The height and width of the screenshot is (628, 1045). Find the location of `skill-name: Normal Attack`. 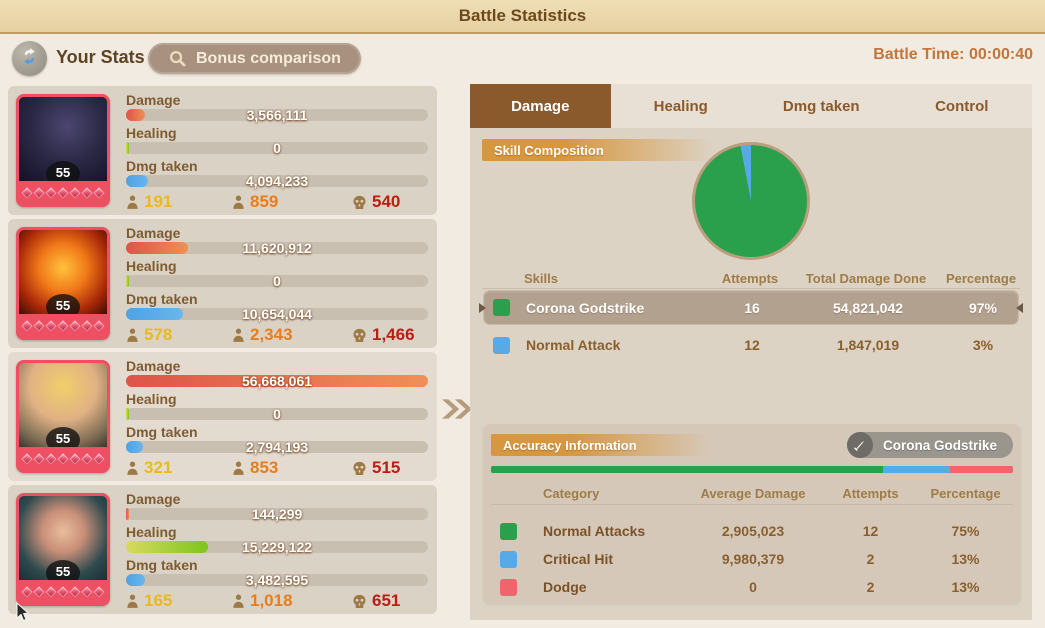

skill-name: Normal Attack is located at coordinates (573, 345).